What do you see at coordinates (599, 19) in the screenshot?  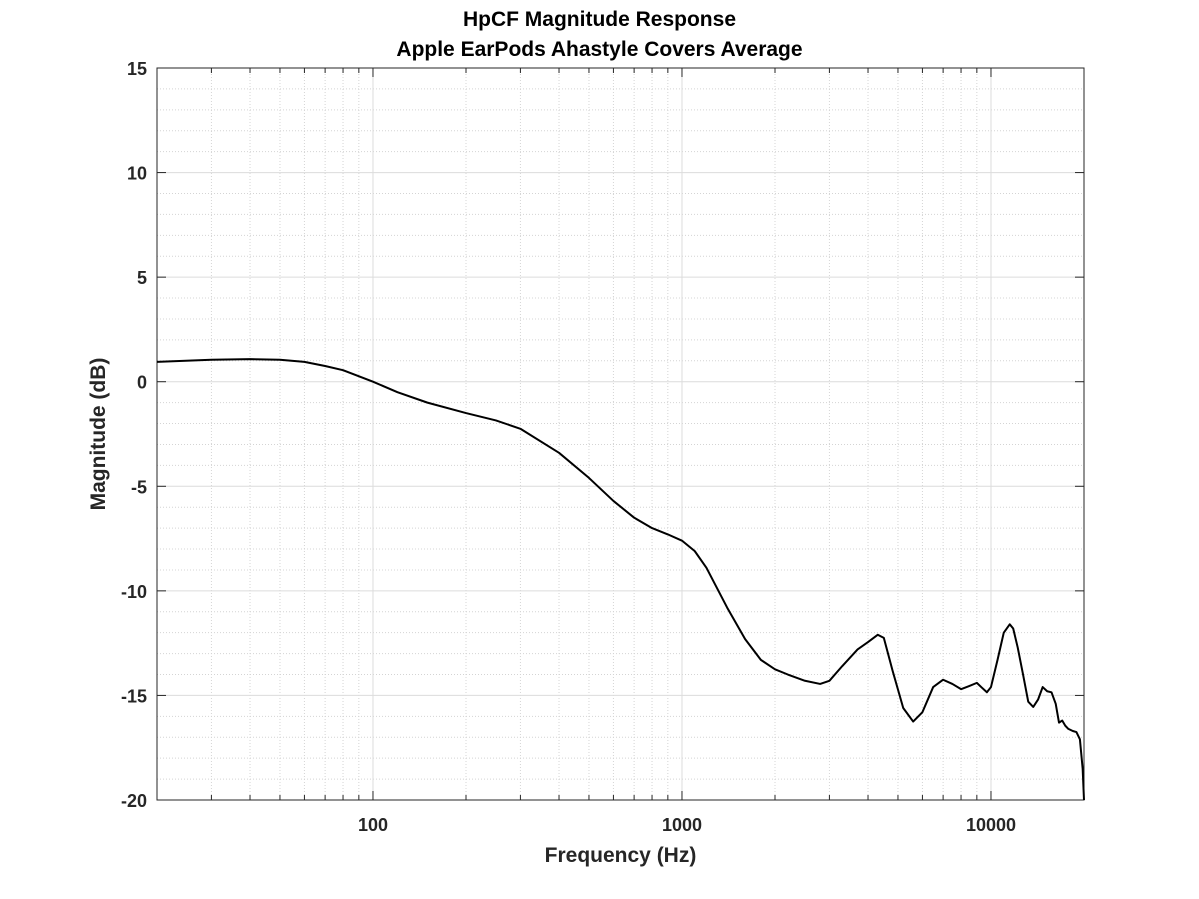 I see `chart-title: HpCF Magnitude Response` at bounding box center [599, 19].